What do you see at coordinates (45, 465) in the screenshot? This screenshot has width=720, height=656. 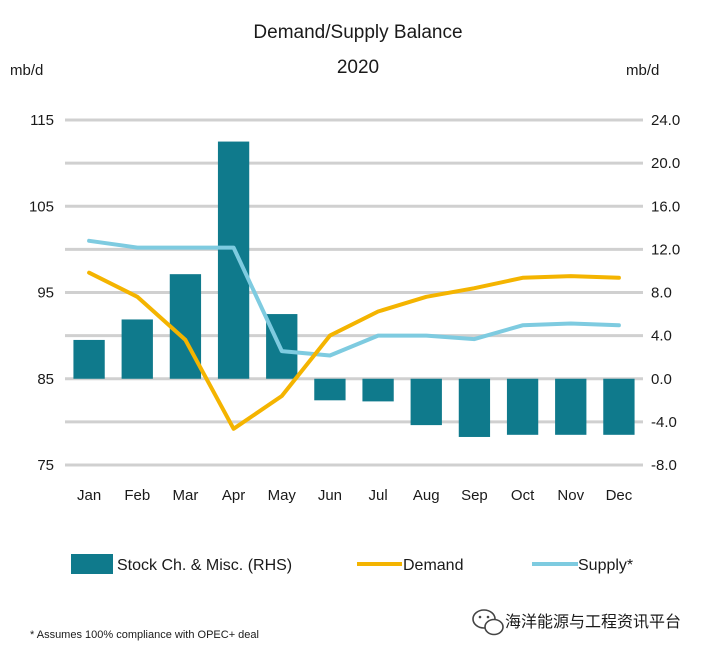 I see `left-tick-label: 75` at bounding box center [45, 465].